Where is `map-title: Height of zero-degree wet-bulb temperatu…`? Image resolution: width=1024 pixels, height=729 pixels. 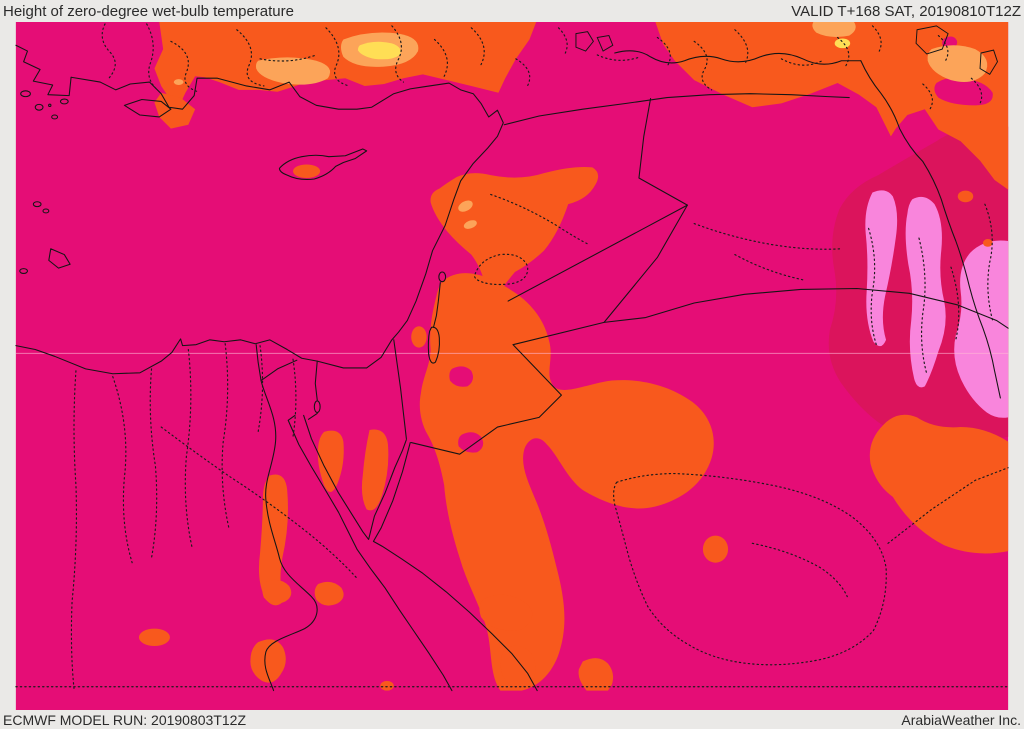 map-title: Height of zero-degree wet-bulb temperatu… is located at coordinates (148, 11).